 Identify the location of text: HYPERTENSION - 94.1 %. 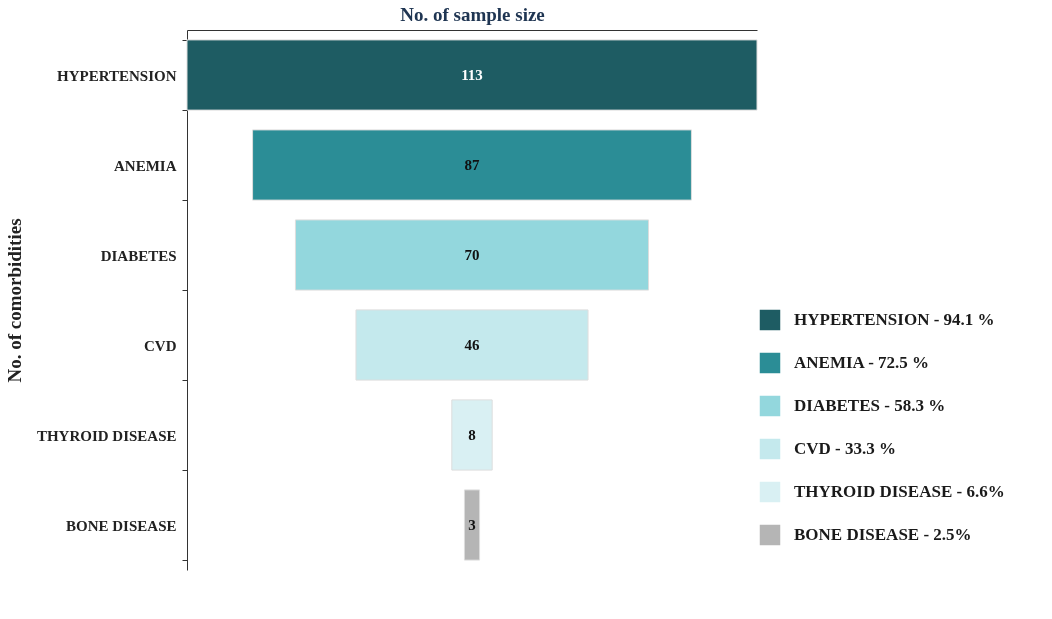
(894, 319).